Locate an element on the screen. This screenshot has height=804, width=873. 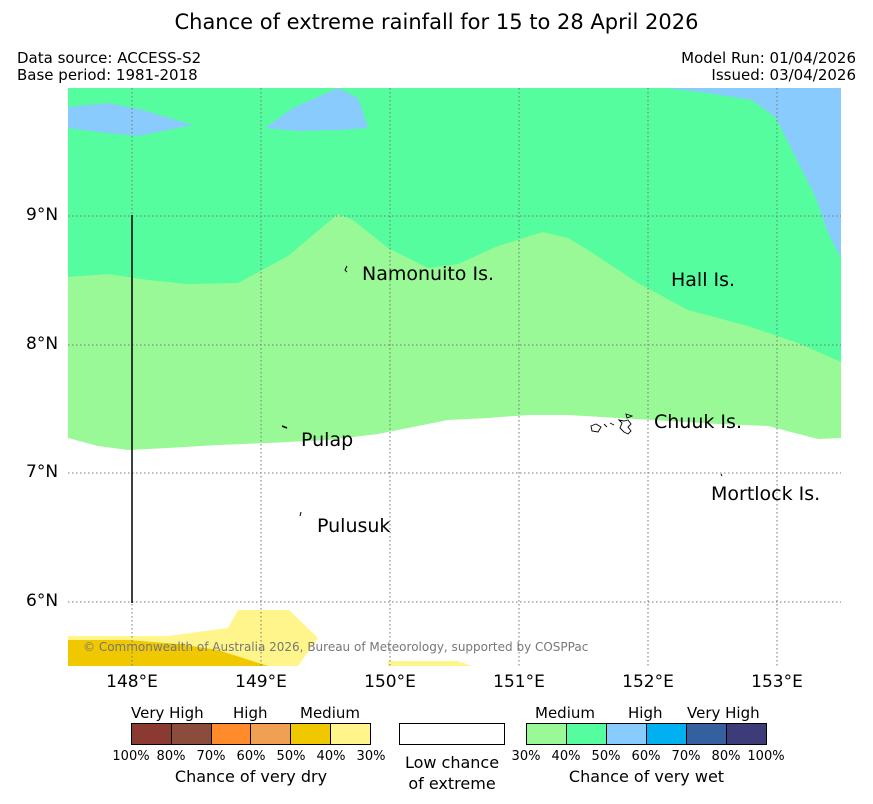
lon-label-148e: 148°E is located at coordinates (132, 682).